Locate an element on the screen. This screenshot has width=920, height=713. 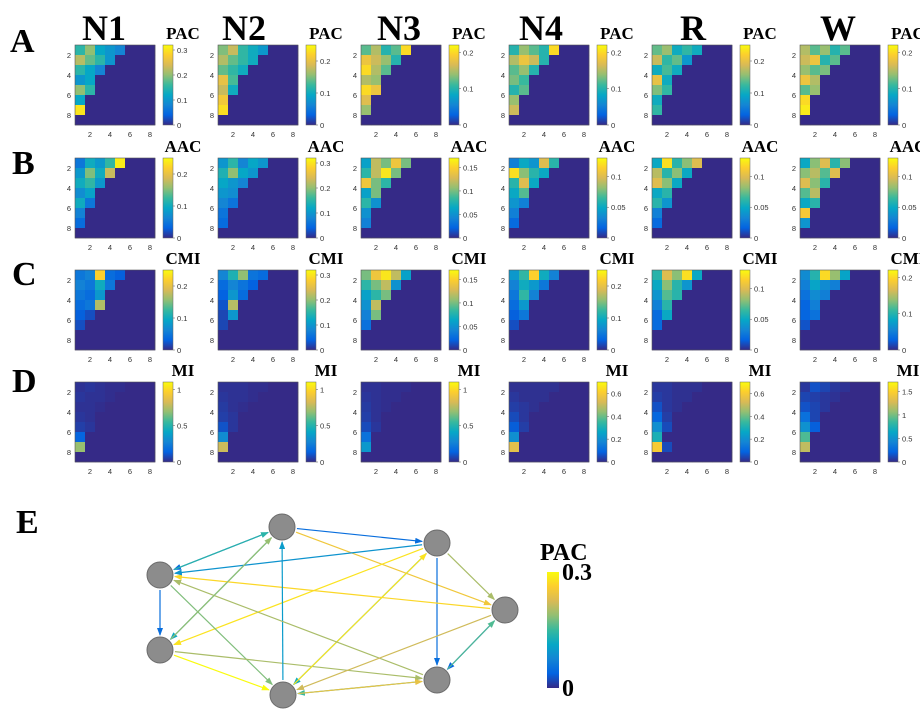
x-tick-label: 8 is located at coordinates (727, 359).